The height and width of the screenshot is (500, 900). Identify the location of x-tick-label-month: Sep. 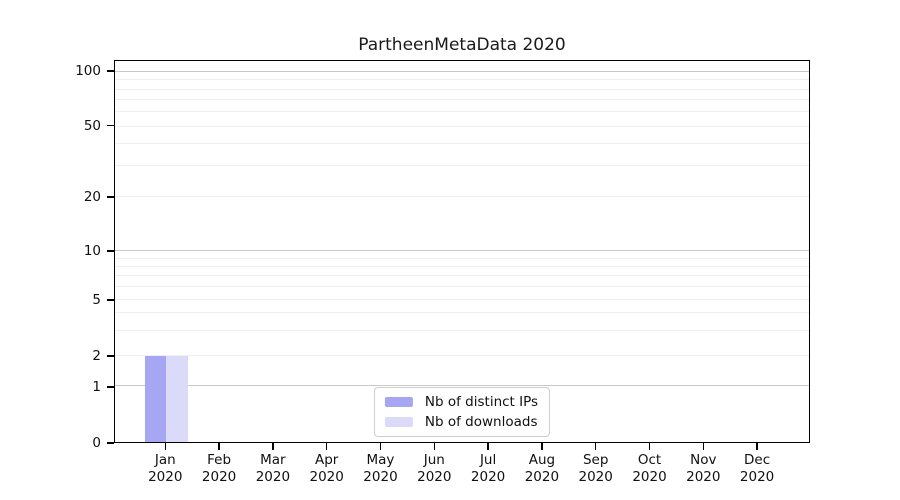
(595, 460).